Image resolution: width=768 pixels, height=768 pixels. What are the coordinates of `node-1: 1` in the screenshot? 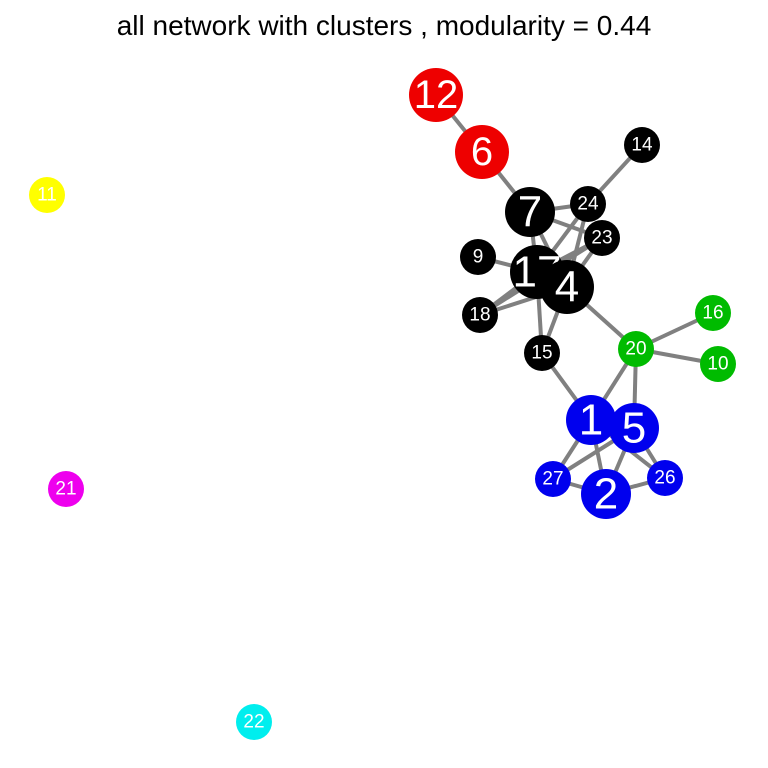 It's located at (591, 420).